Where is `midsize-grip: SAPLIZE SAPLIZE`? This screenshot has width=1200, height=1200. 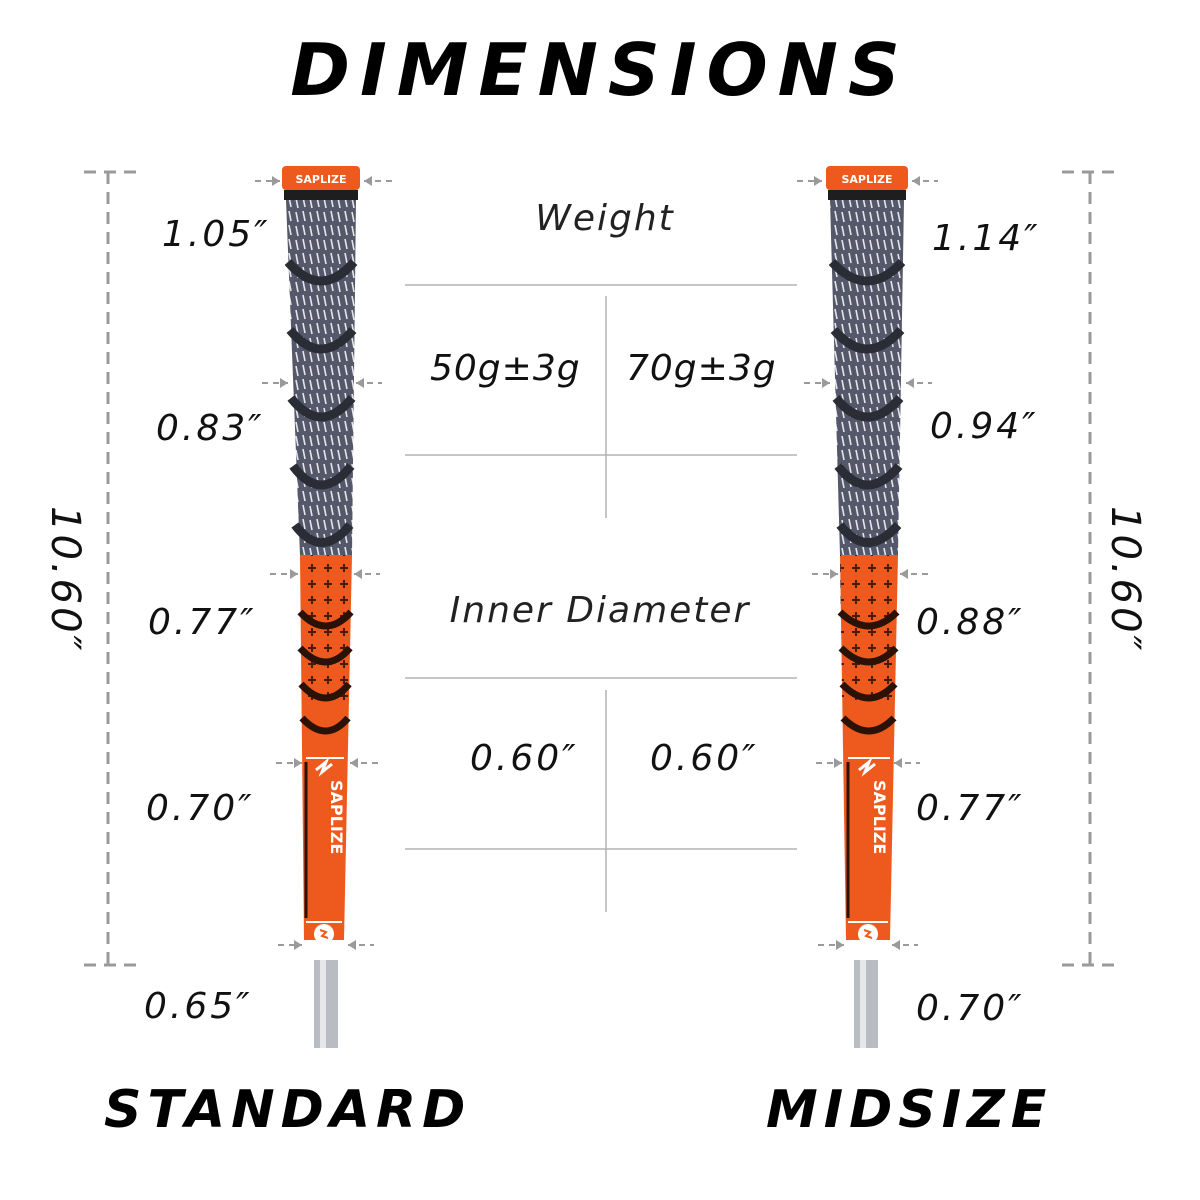
midsize-grip: SAPLIZE SAPLIZE is located at coordinates (867, 607).